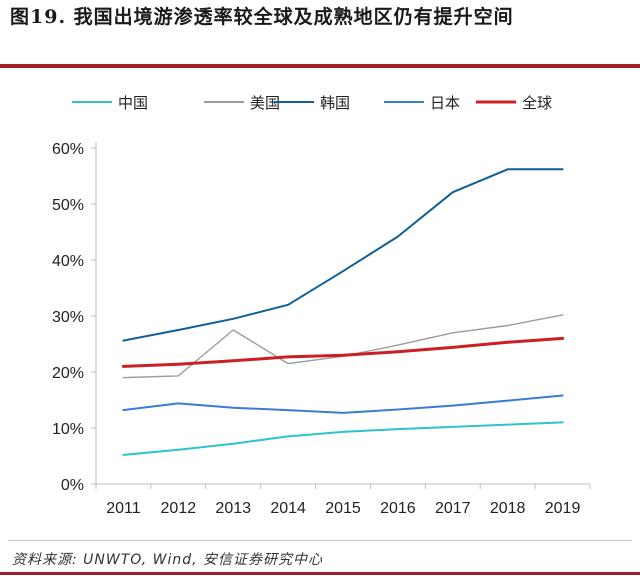 The image size is (640, 583). Describe the element at coordinates (453, 508) in the screenshot. I see `x-tick-label: 2017` at that location.